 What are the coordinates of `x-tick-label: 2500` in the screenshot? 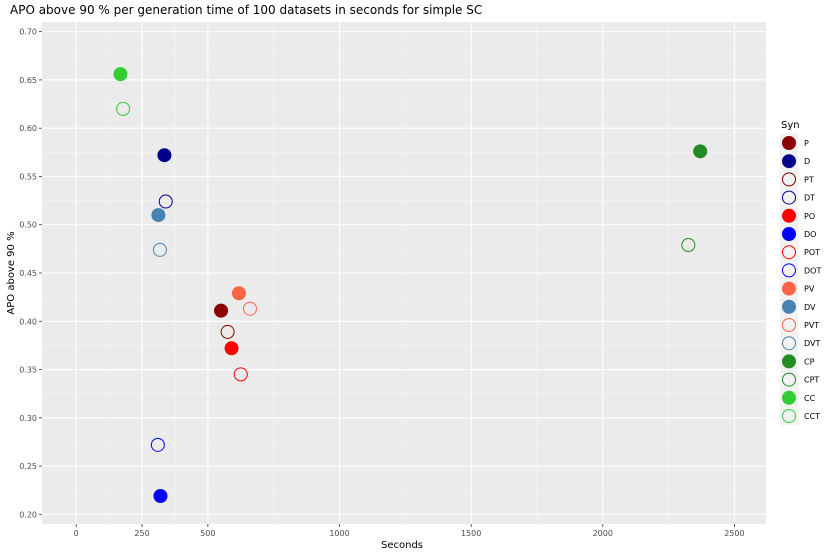 It's located at (734, 533).